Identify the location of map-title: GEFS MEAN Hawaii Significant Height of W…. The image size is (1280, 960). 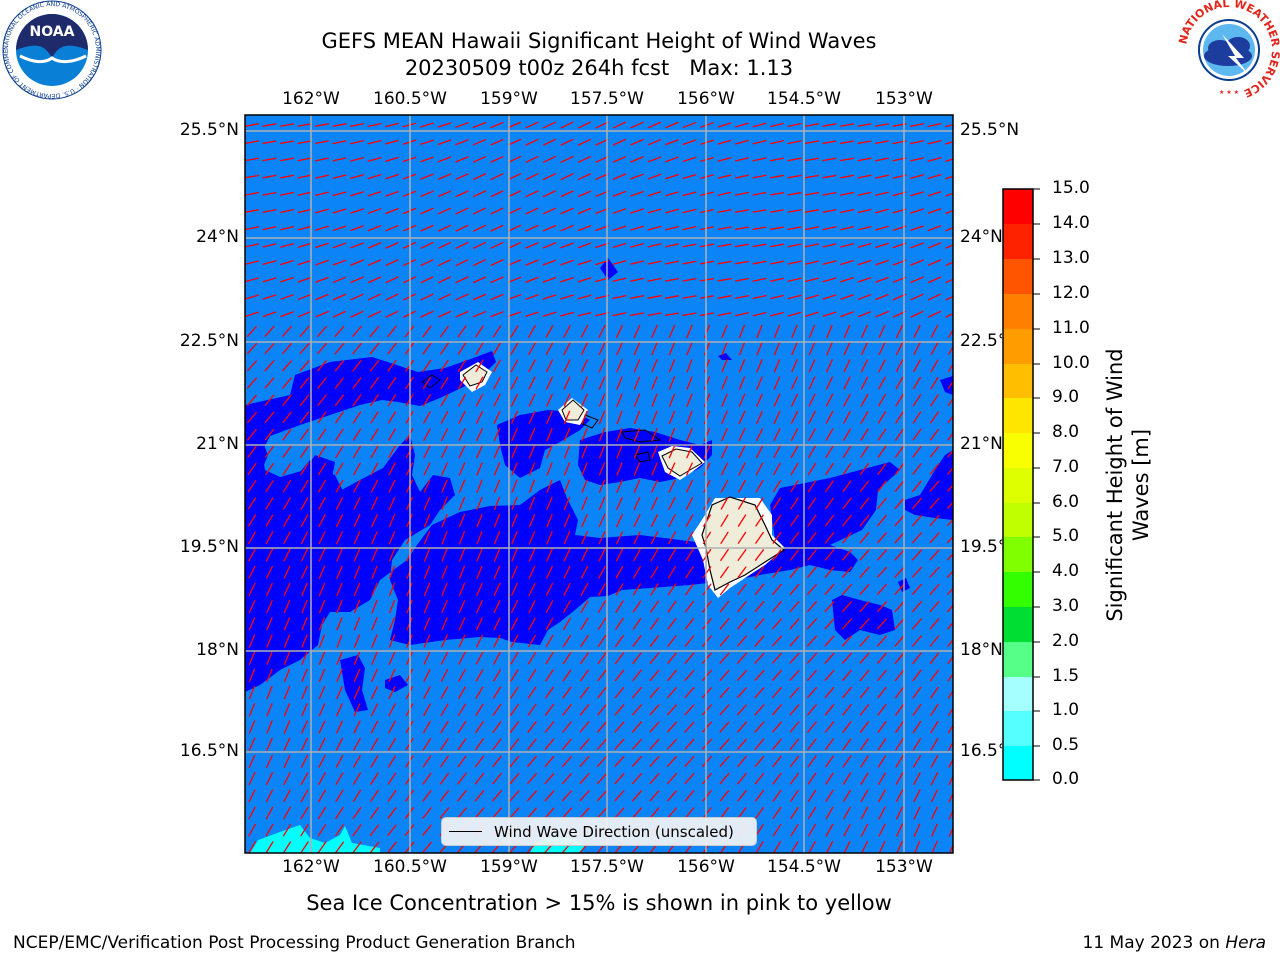
(599, 41).